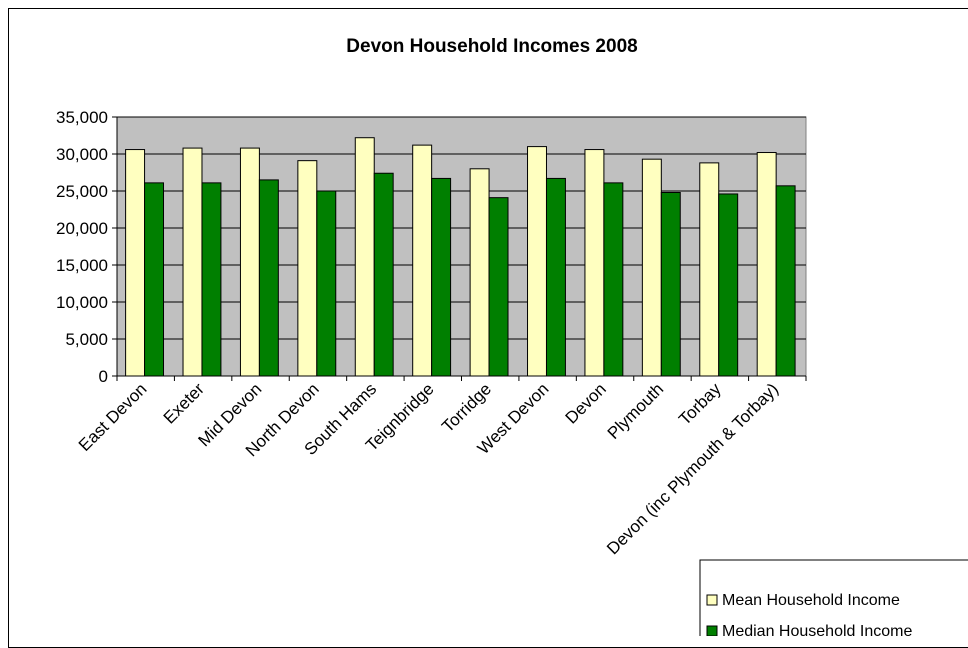  Describe the element at coordinates (103, 376) in the screenshot. I see `y-tick-label: 0` at that location.